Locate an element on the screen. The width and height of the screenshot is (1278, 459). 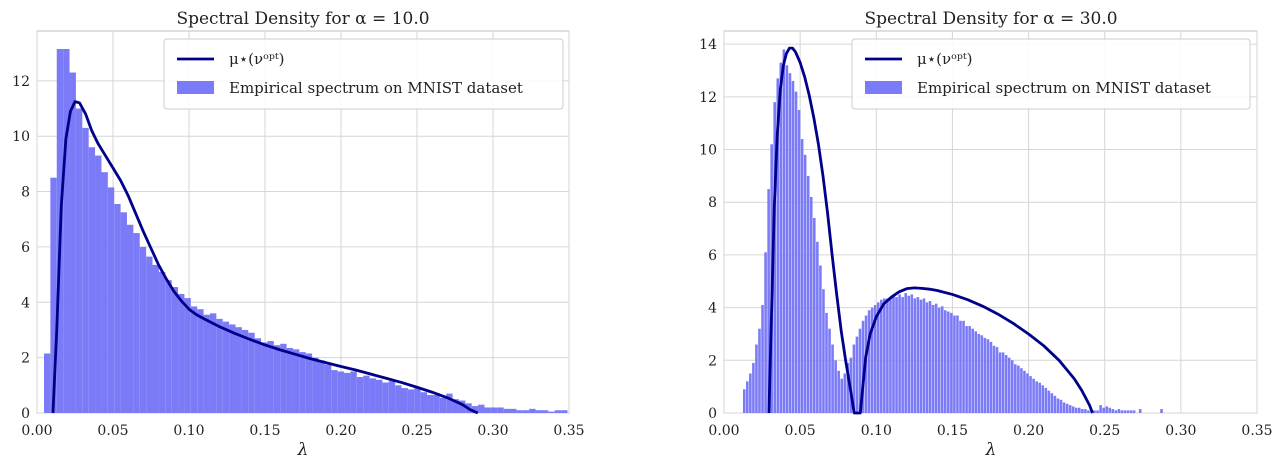
legend-histogram-swatch is located at coordinates (883, 87).